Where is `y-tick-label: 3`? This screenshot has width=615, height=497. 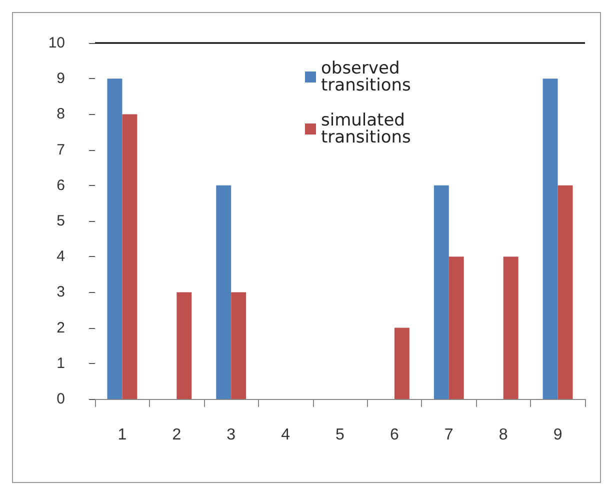
y-tick-label: 3 is located at coordinates (60, 292).